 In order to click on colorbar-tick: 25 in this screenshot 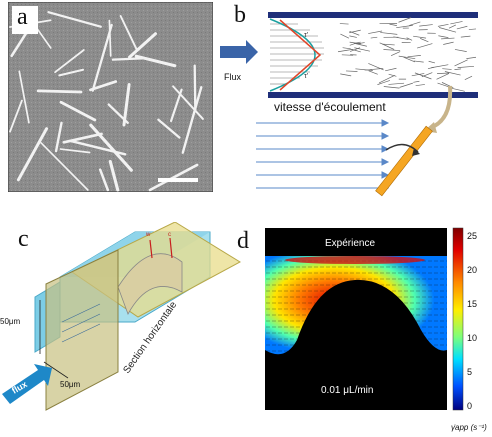, I will do `click(472, 236)`.